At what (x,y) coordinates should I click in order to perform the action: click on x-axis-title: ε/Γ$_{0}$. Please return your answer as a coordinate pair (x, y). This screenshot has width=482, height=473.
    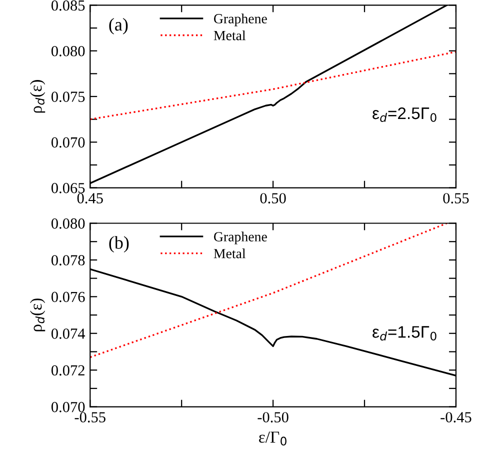
    Looking at the image, I should click on (272, 439).